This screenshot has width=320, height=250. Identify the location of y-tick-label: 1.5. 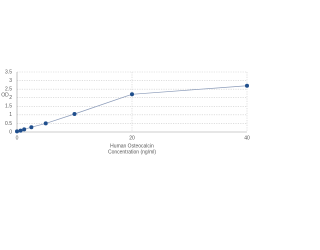
(8, 107).